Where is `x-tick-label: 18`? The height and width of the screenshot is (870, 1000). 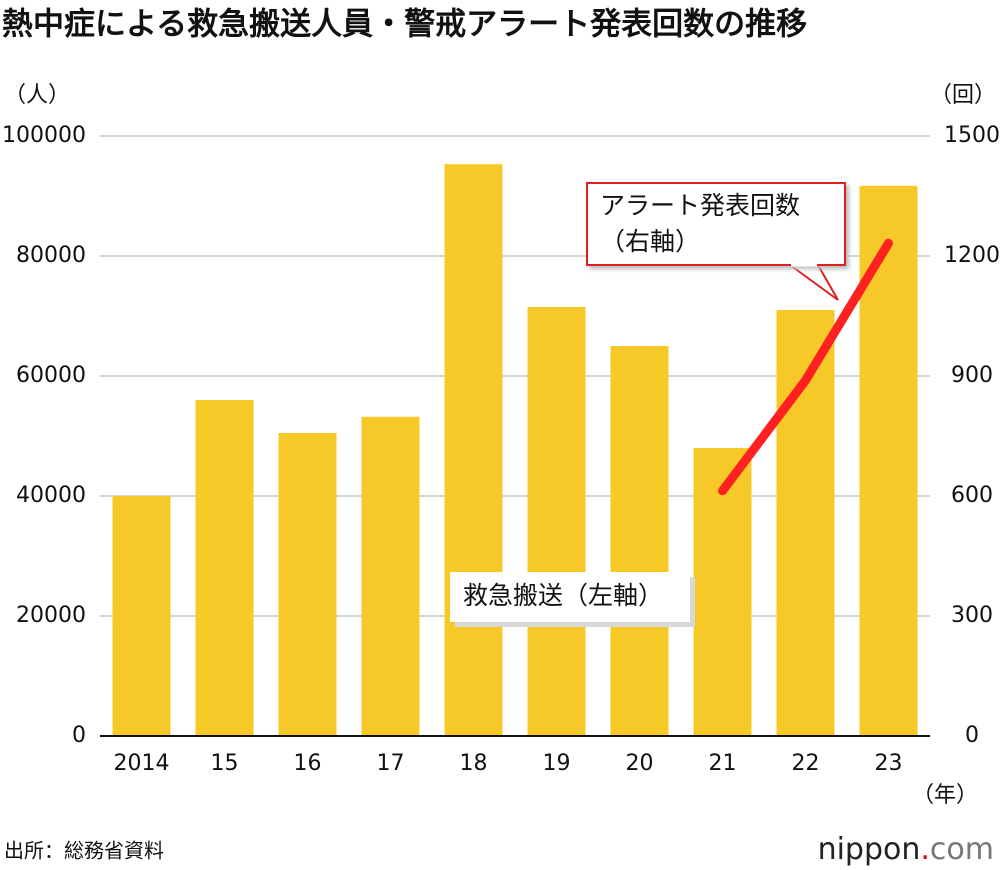 x-tick-label: 18 is located at coordinates (474, 763).